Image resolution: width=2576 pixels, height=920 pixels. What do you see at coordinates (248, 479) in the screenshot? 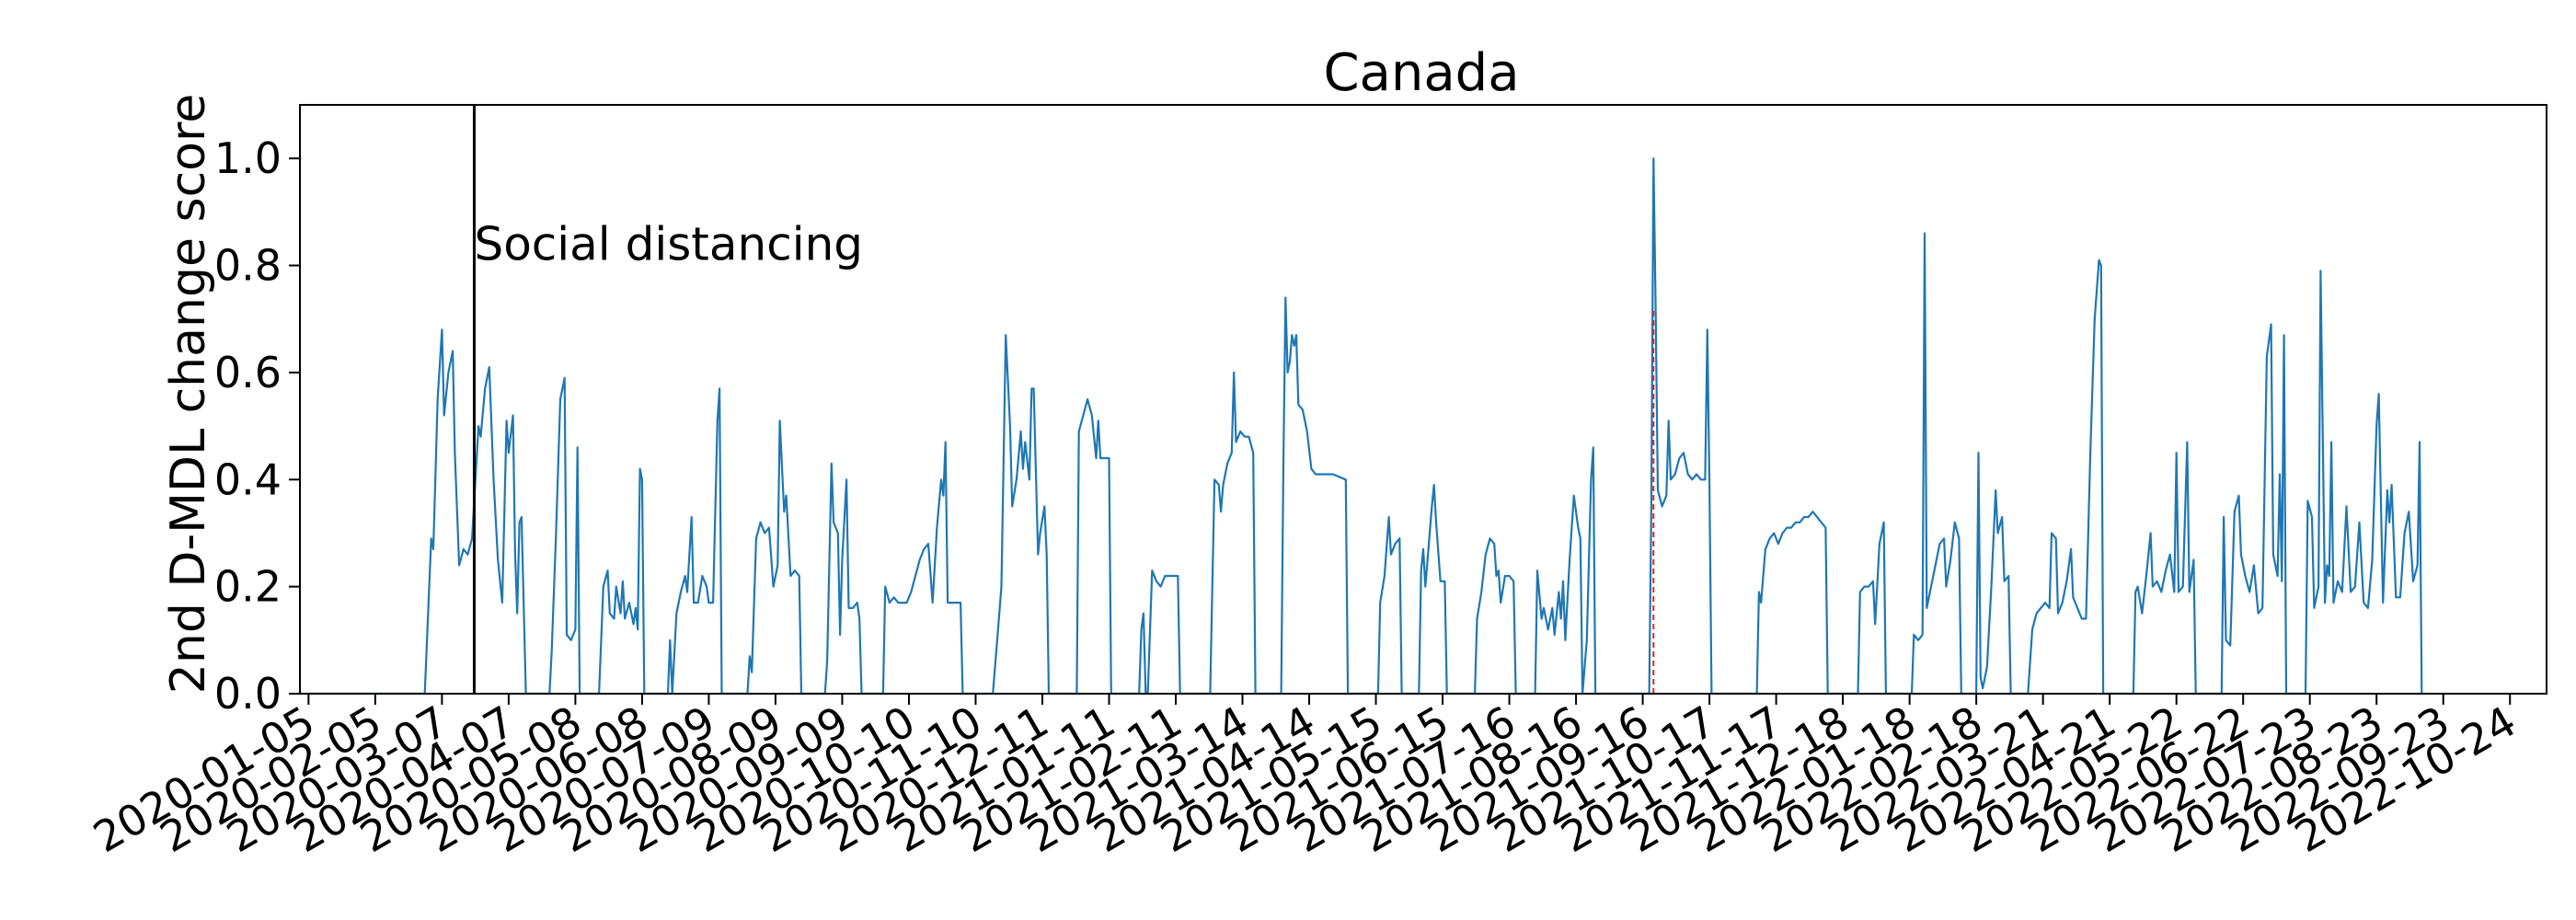
I see `y-tick-label: 0.4` at bounding box center [248, 479].